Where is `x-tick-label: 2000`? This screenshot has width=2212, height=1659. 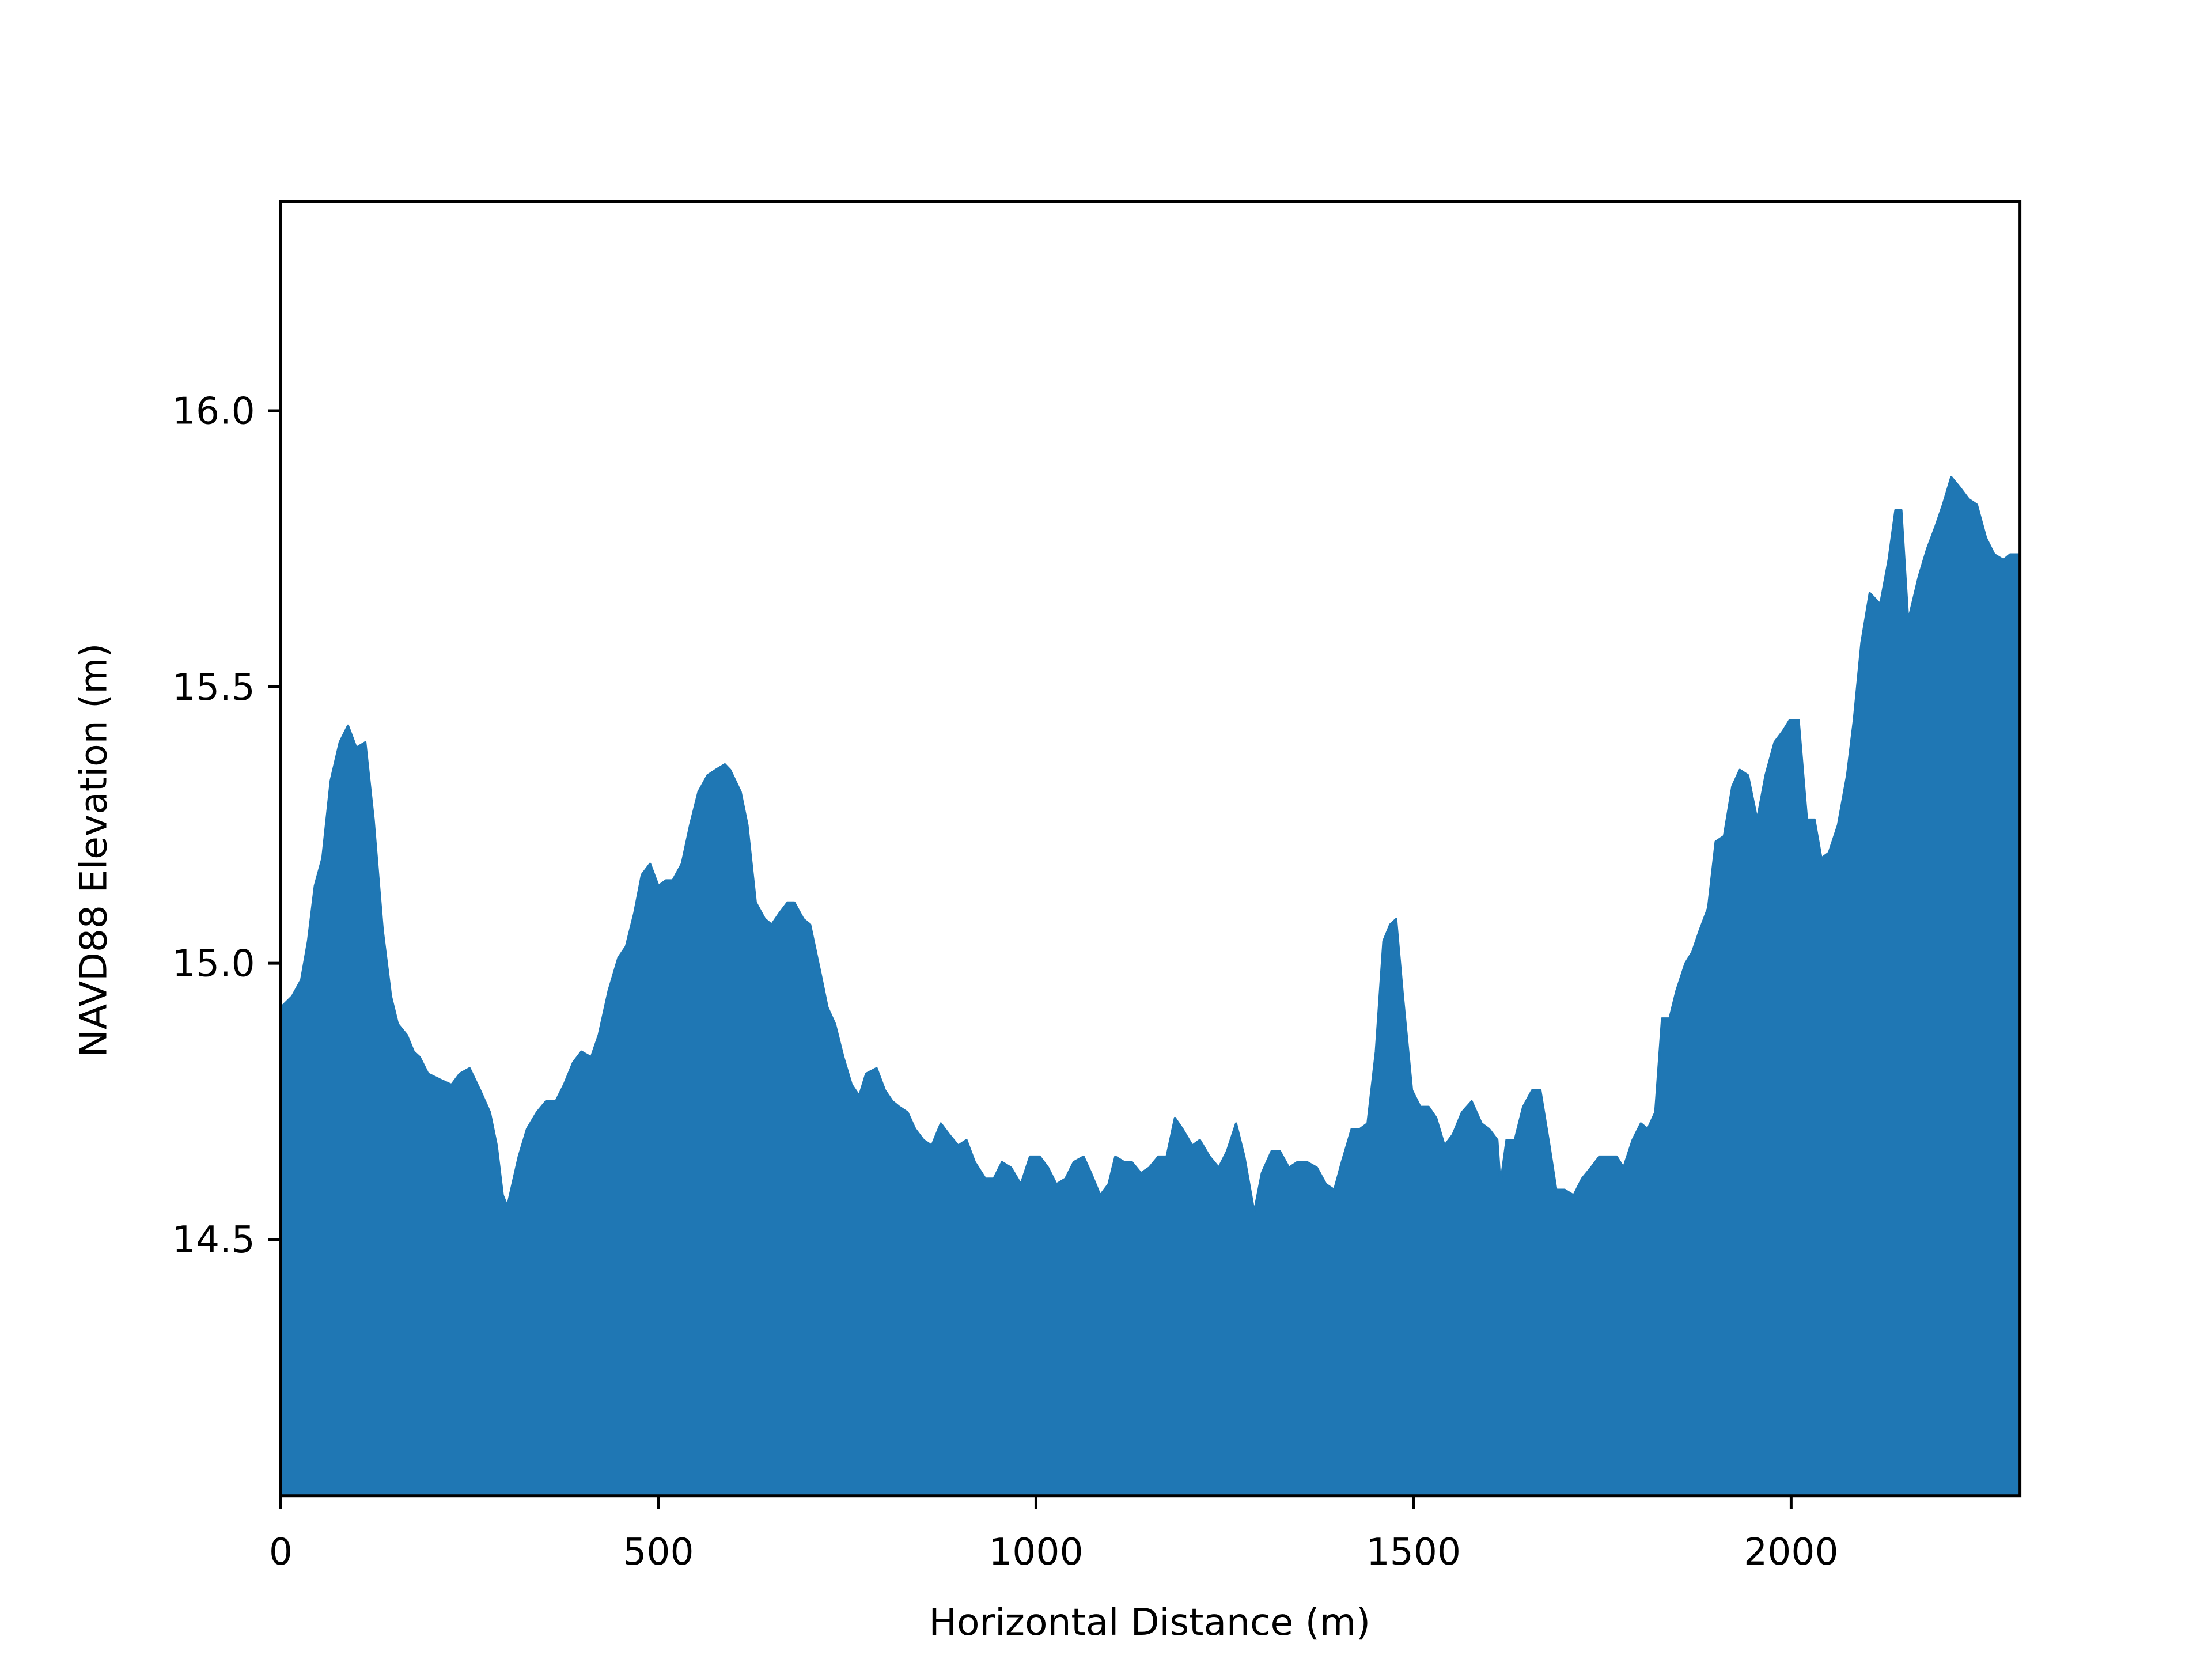
x-tick-label: 2000 is located at coordinates (1791, 1552).